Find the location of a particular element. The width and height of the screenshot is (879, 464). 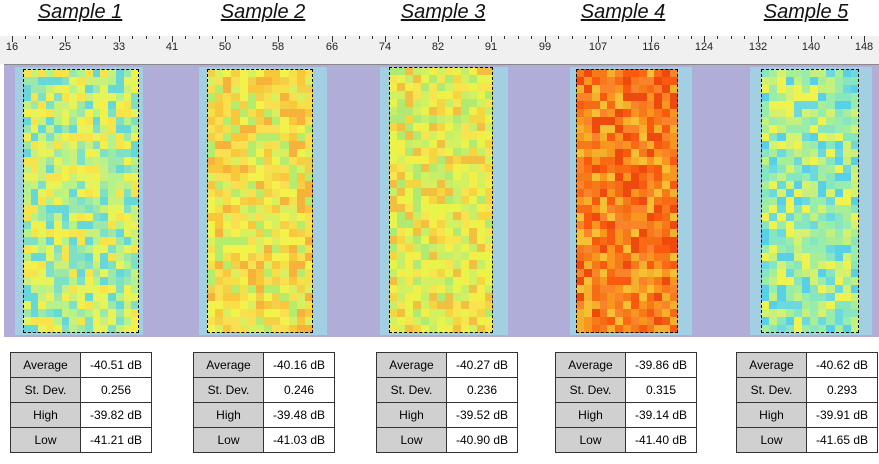

ruler-tick-label: 25 is located at coordinates (65, 47).